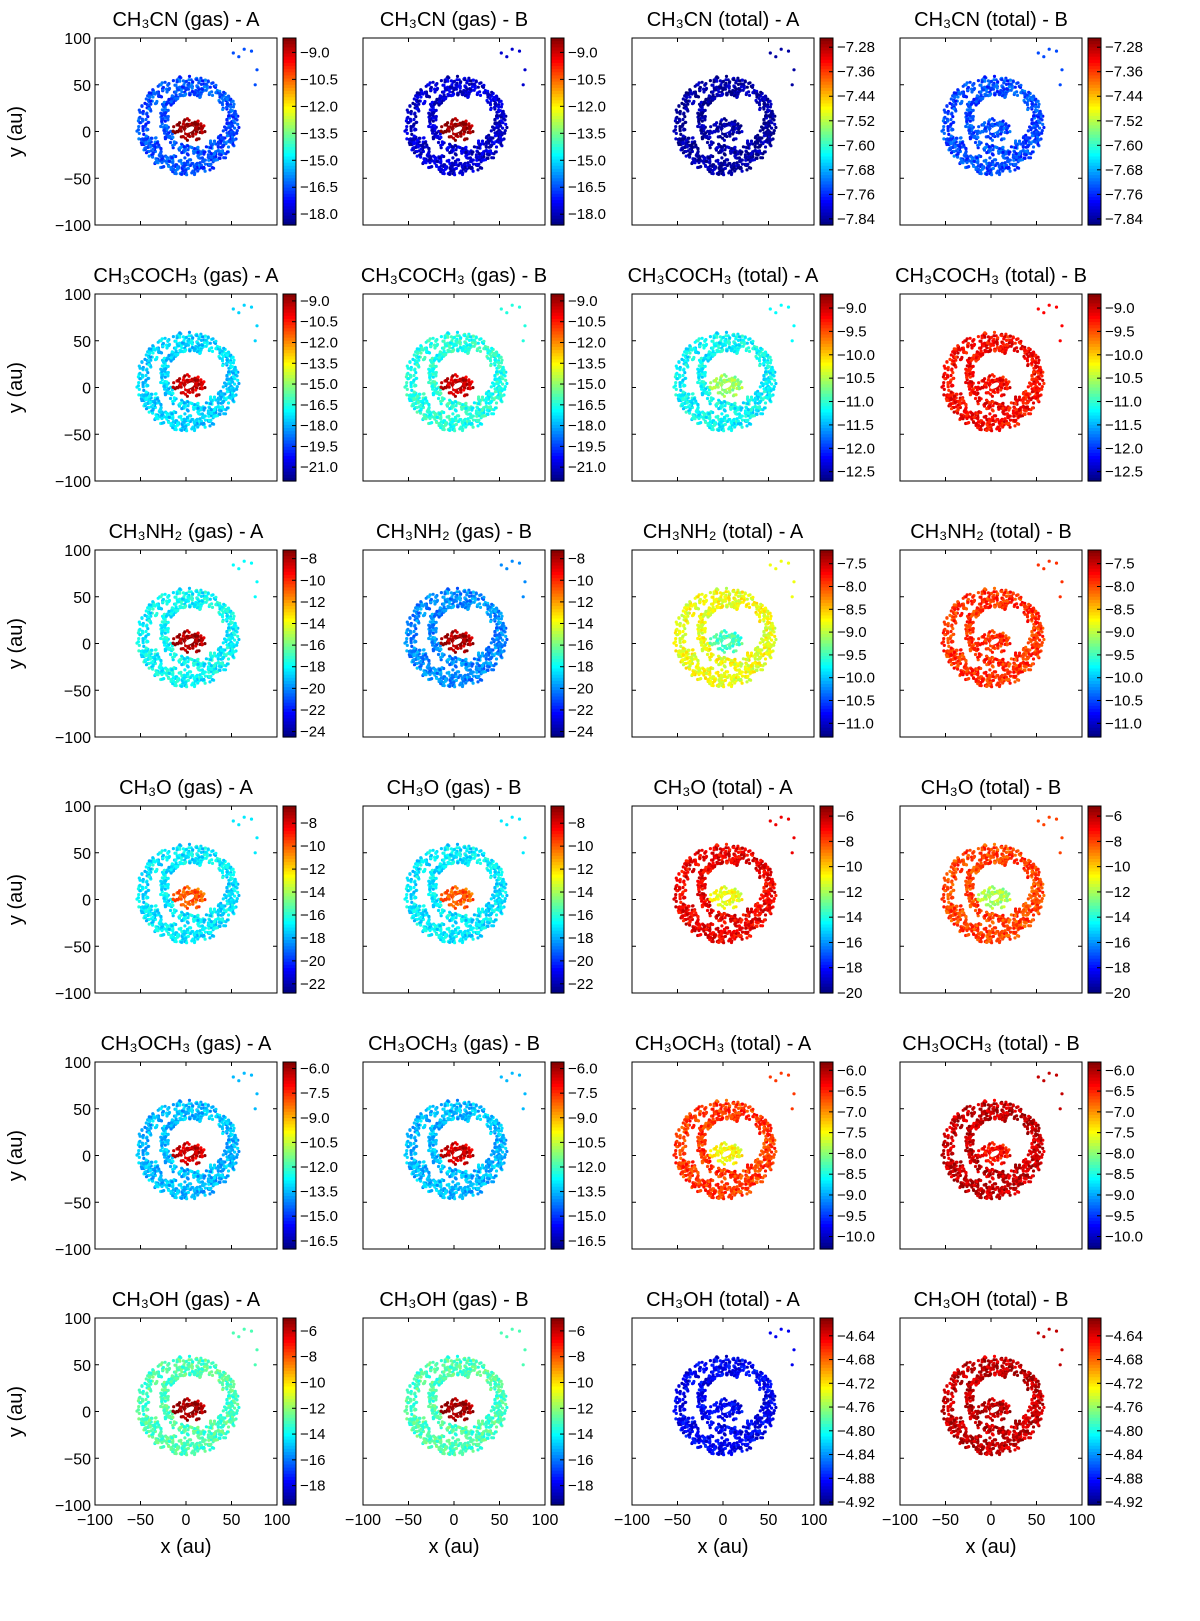 This screenshot has height=1621, width=1200. What do you see at coordinates (856, 47) in the screenshot?
I see `colorbar-tick-label: −7.28` at bounding box center [856, 47].